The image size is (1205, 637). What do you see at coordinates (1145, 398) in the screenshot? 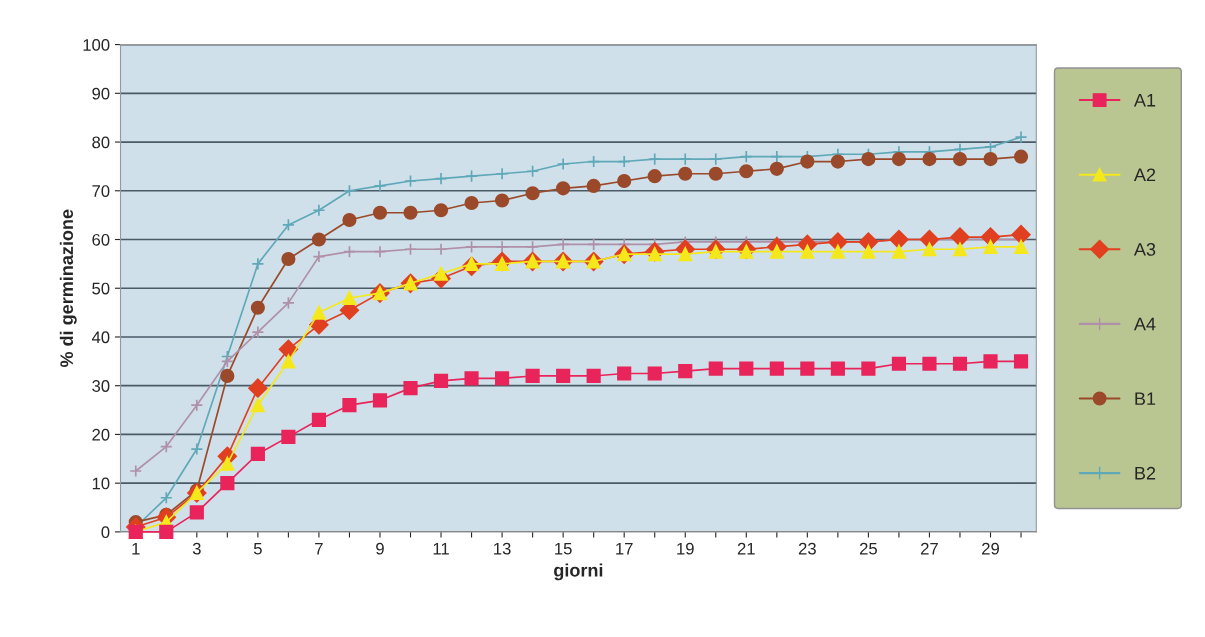
I see `legend-label: B1` at bounding box center [1145, 398].